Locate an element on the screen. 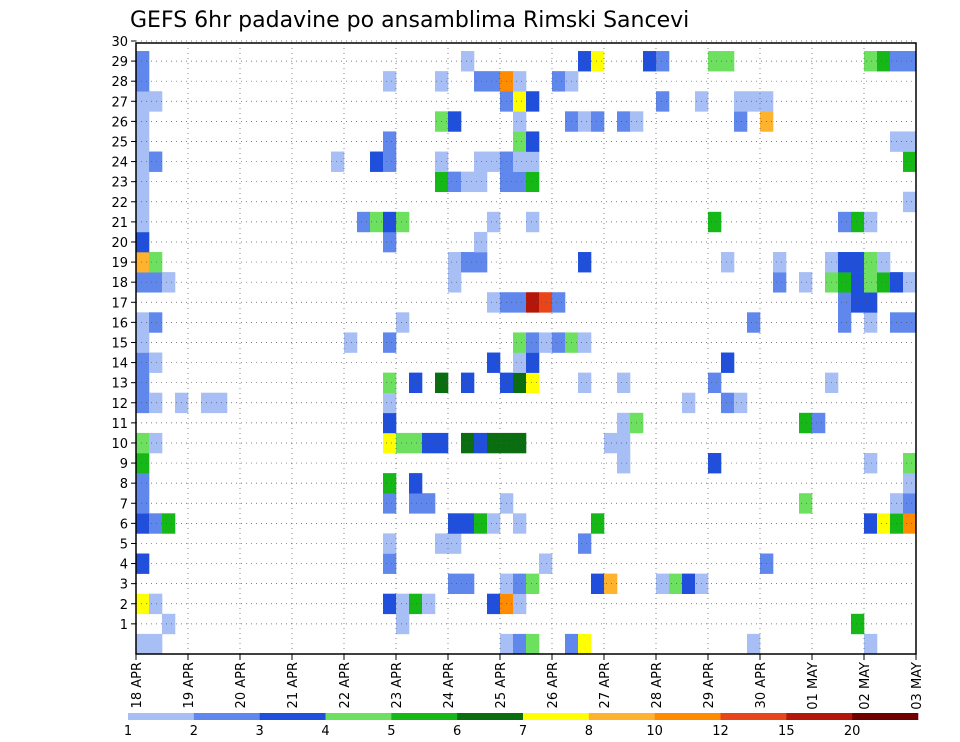  y-tick-label: 30 is located at coordinates (119, 42).